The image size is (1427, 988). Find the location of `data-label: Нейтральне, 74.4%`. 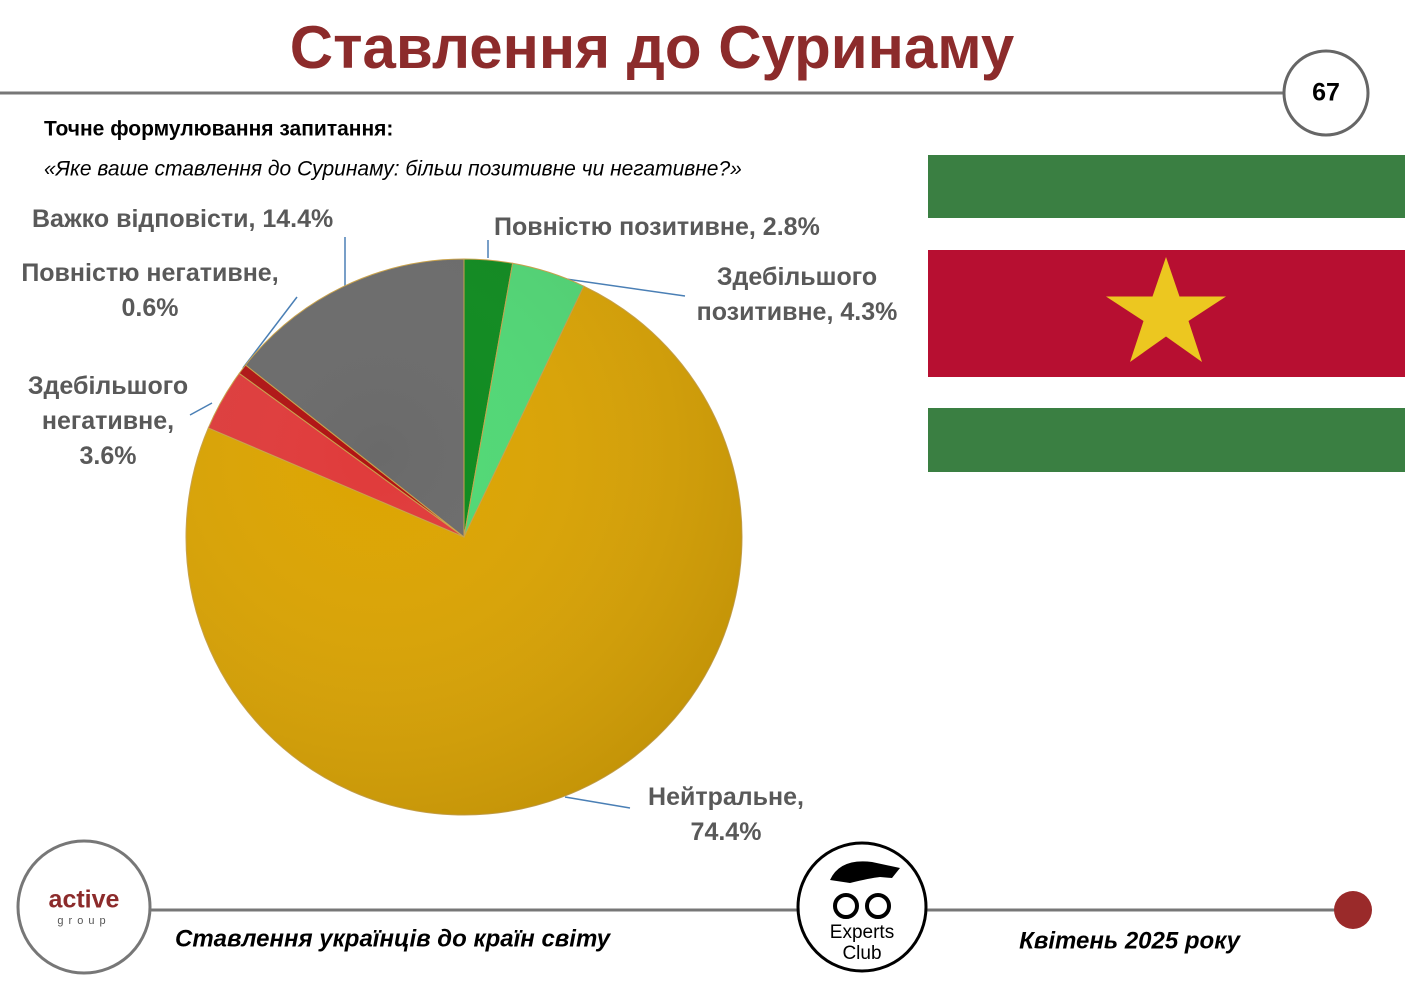

data-label: Нейтральне, 74.4% is located at coordinates (726, 814).